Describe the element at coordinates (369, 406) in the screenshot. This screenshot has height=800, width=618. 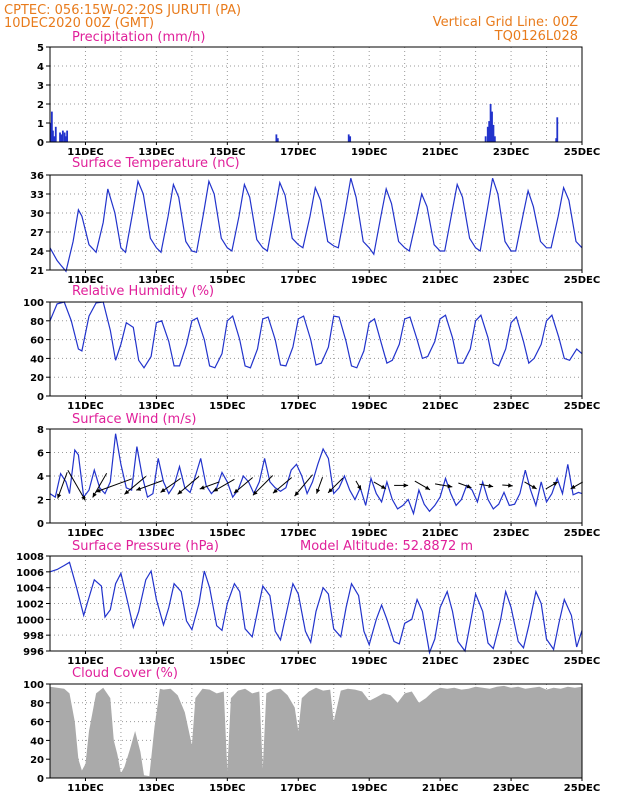
I see `x-tick-label: 19DEC` at that location.